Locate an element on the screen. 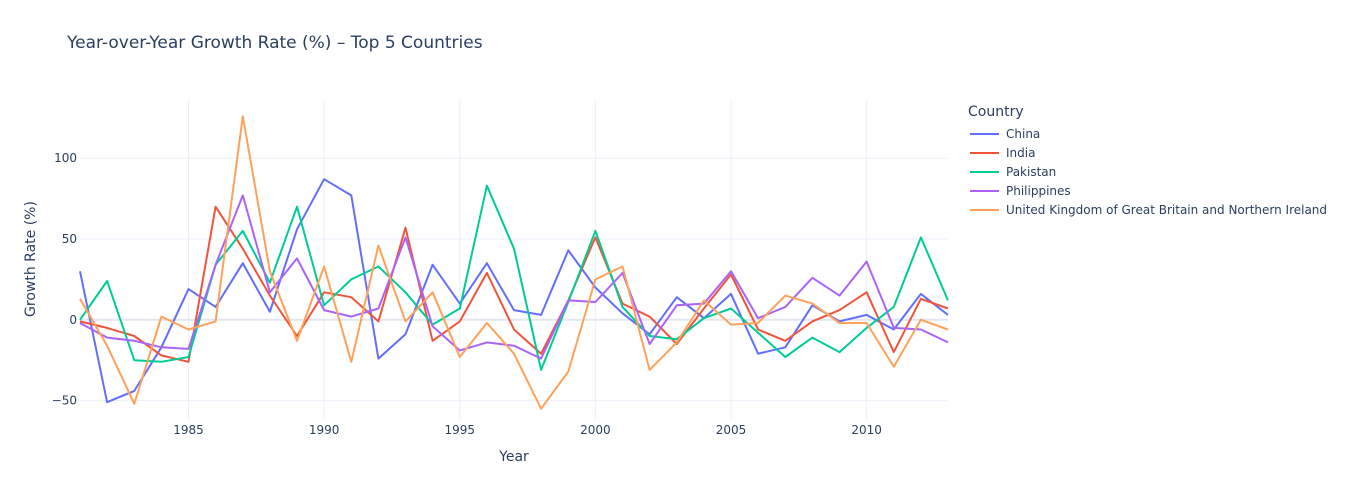  legend-label: China is located at coordinates (1023, 133).